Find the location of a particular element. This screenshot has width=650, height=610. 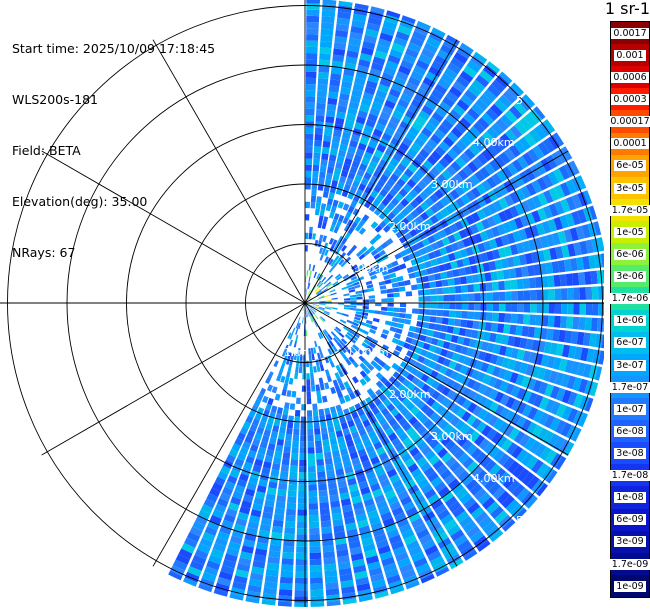

nrays-text: NRays: 67 is located at coordinates (44, 252).